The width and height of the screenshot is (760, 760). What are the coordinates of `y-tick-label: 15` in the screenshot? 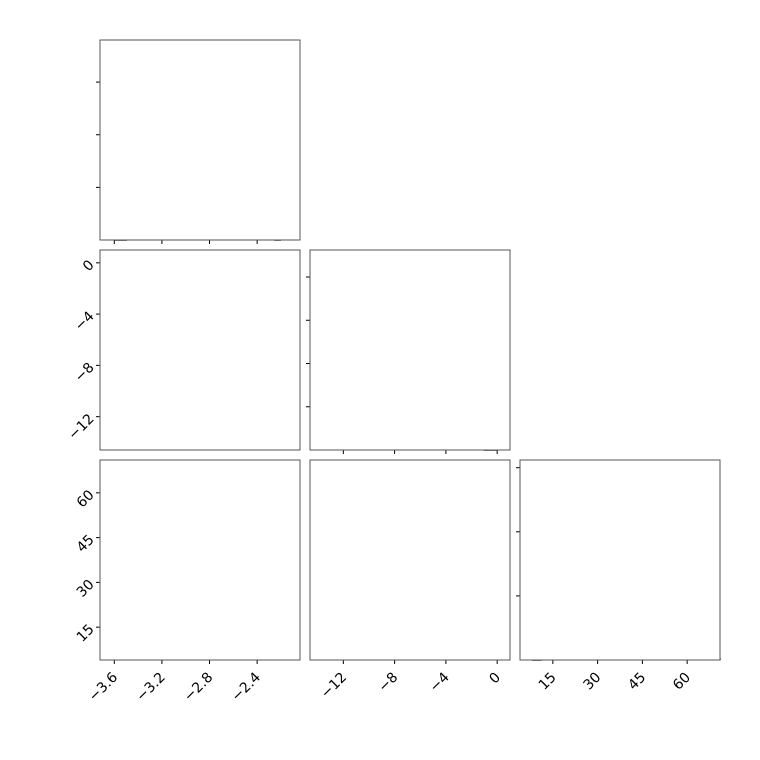 It's located at (86, 634).